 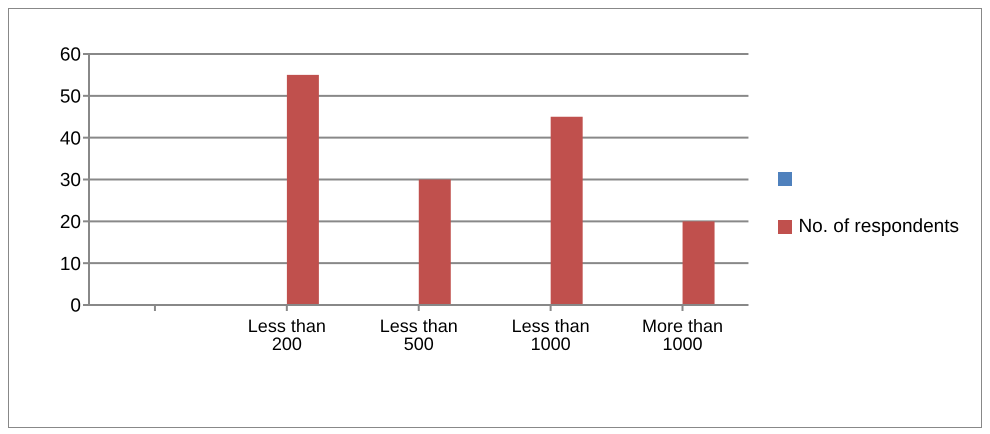 What do you see at coordinates (70, 139) in the screenshot?
I see `y-tick-label: 40` at bounding box center [70, 139].